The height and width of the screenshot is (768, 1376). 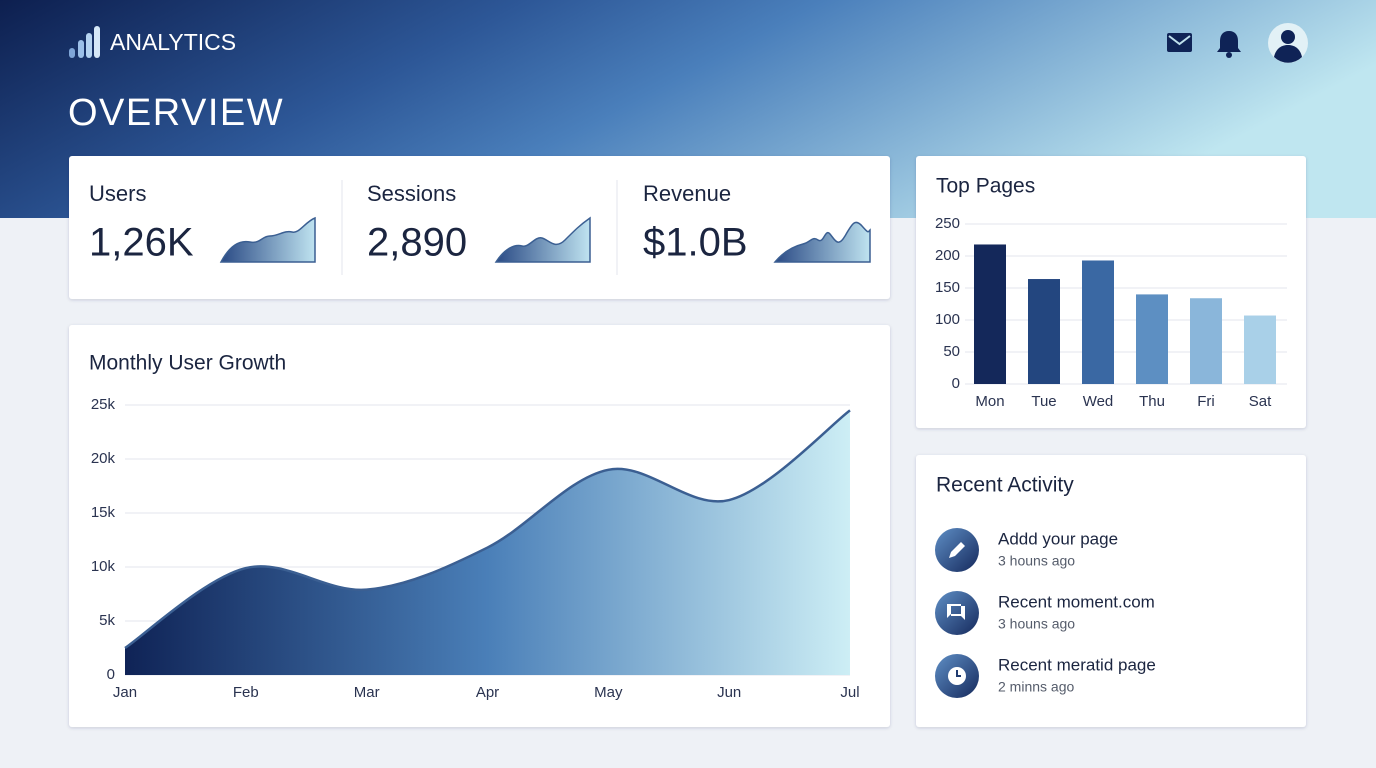 What do you see at coordinates (125, 692) in the screenshot?
I see `x-tick-label: Jan` at bounding box center [125, 692].